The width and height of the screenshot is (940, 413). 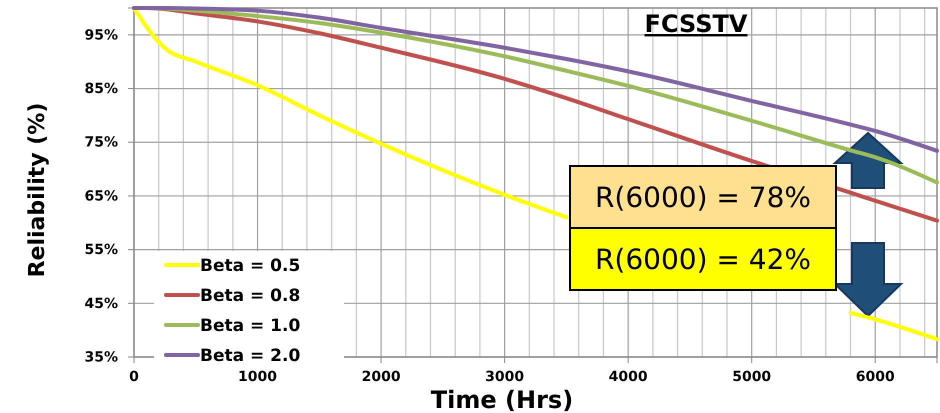 What do you see at coordinates (703, 259) in the screenshot?
I see `annotation: R(6000) = 42%` at bounding box center [703, 259].